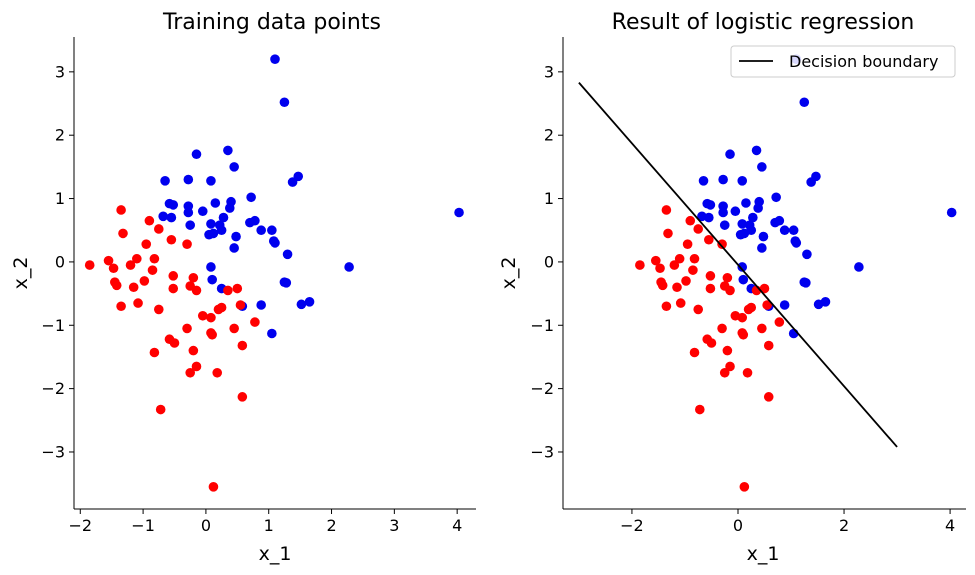  I want to click on left-y-axis-label: x_2, so click(21, 273).